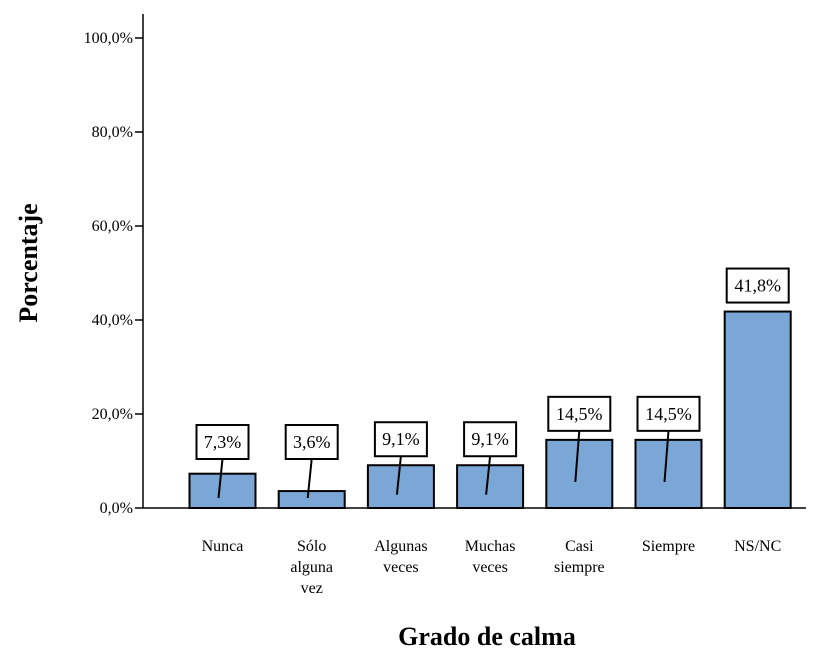 Image resolution: width=821 pixels, height=656 pixels. What do you see at coordinates (112, 320) in the screenshot?
I see `y-tick-label: 40,0%` at bounding box center [112, 320].